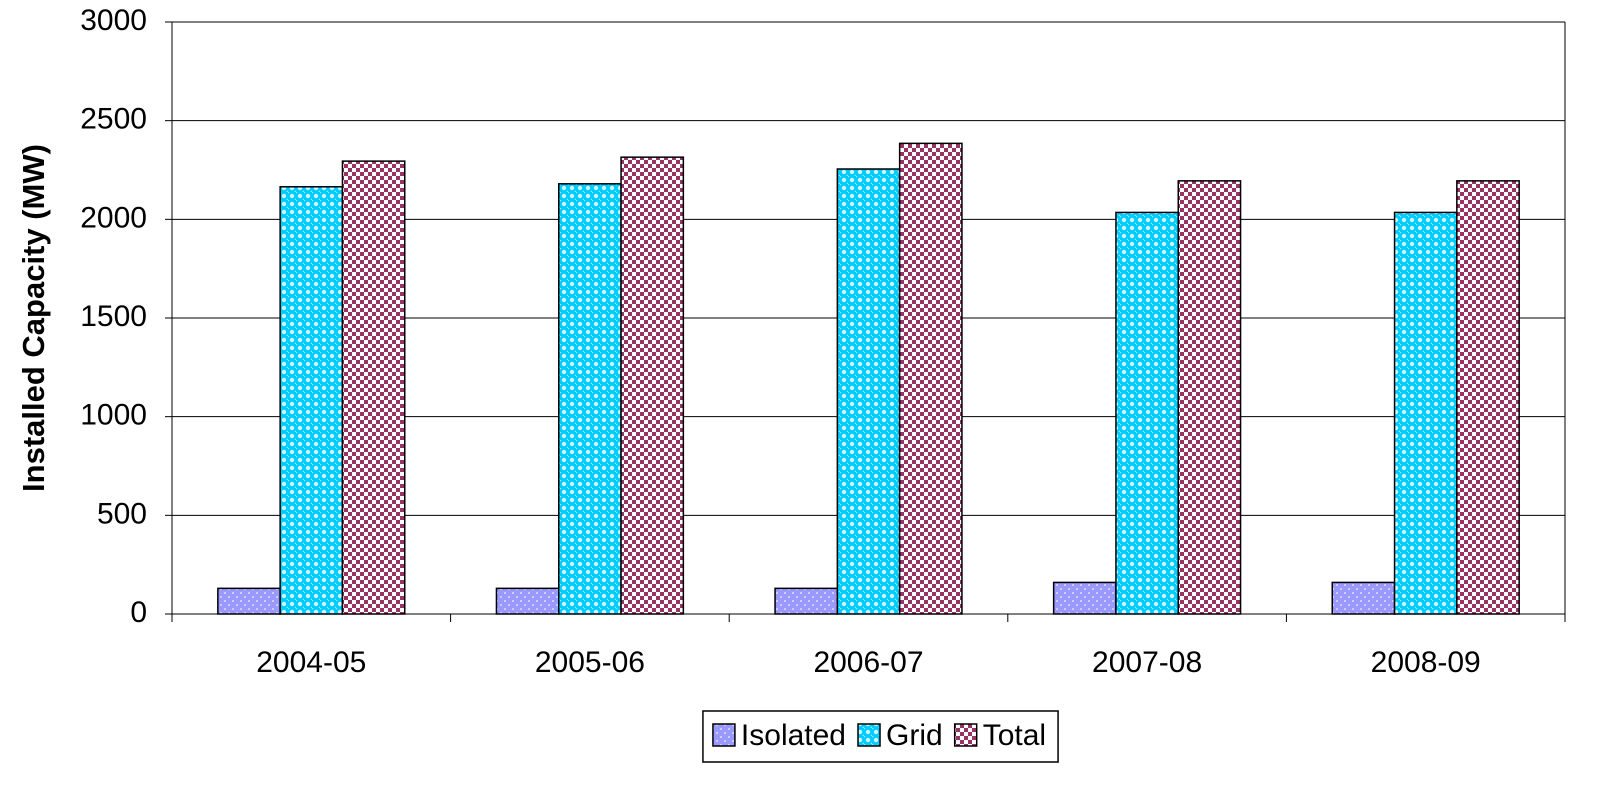 The height and width of the screenshot is (789, 1621). What do you see at coordinates (113, 20) in the screenshot?
I see `y-tick-label: 3000` at bounding box center [113, 20].